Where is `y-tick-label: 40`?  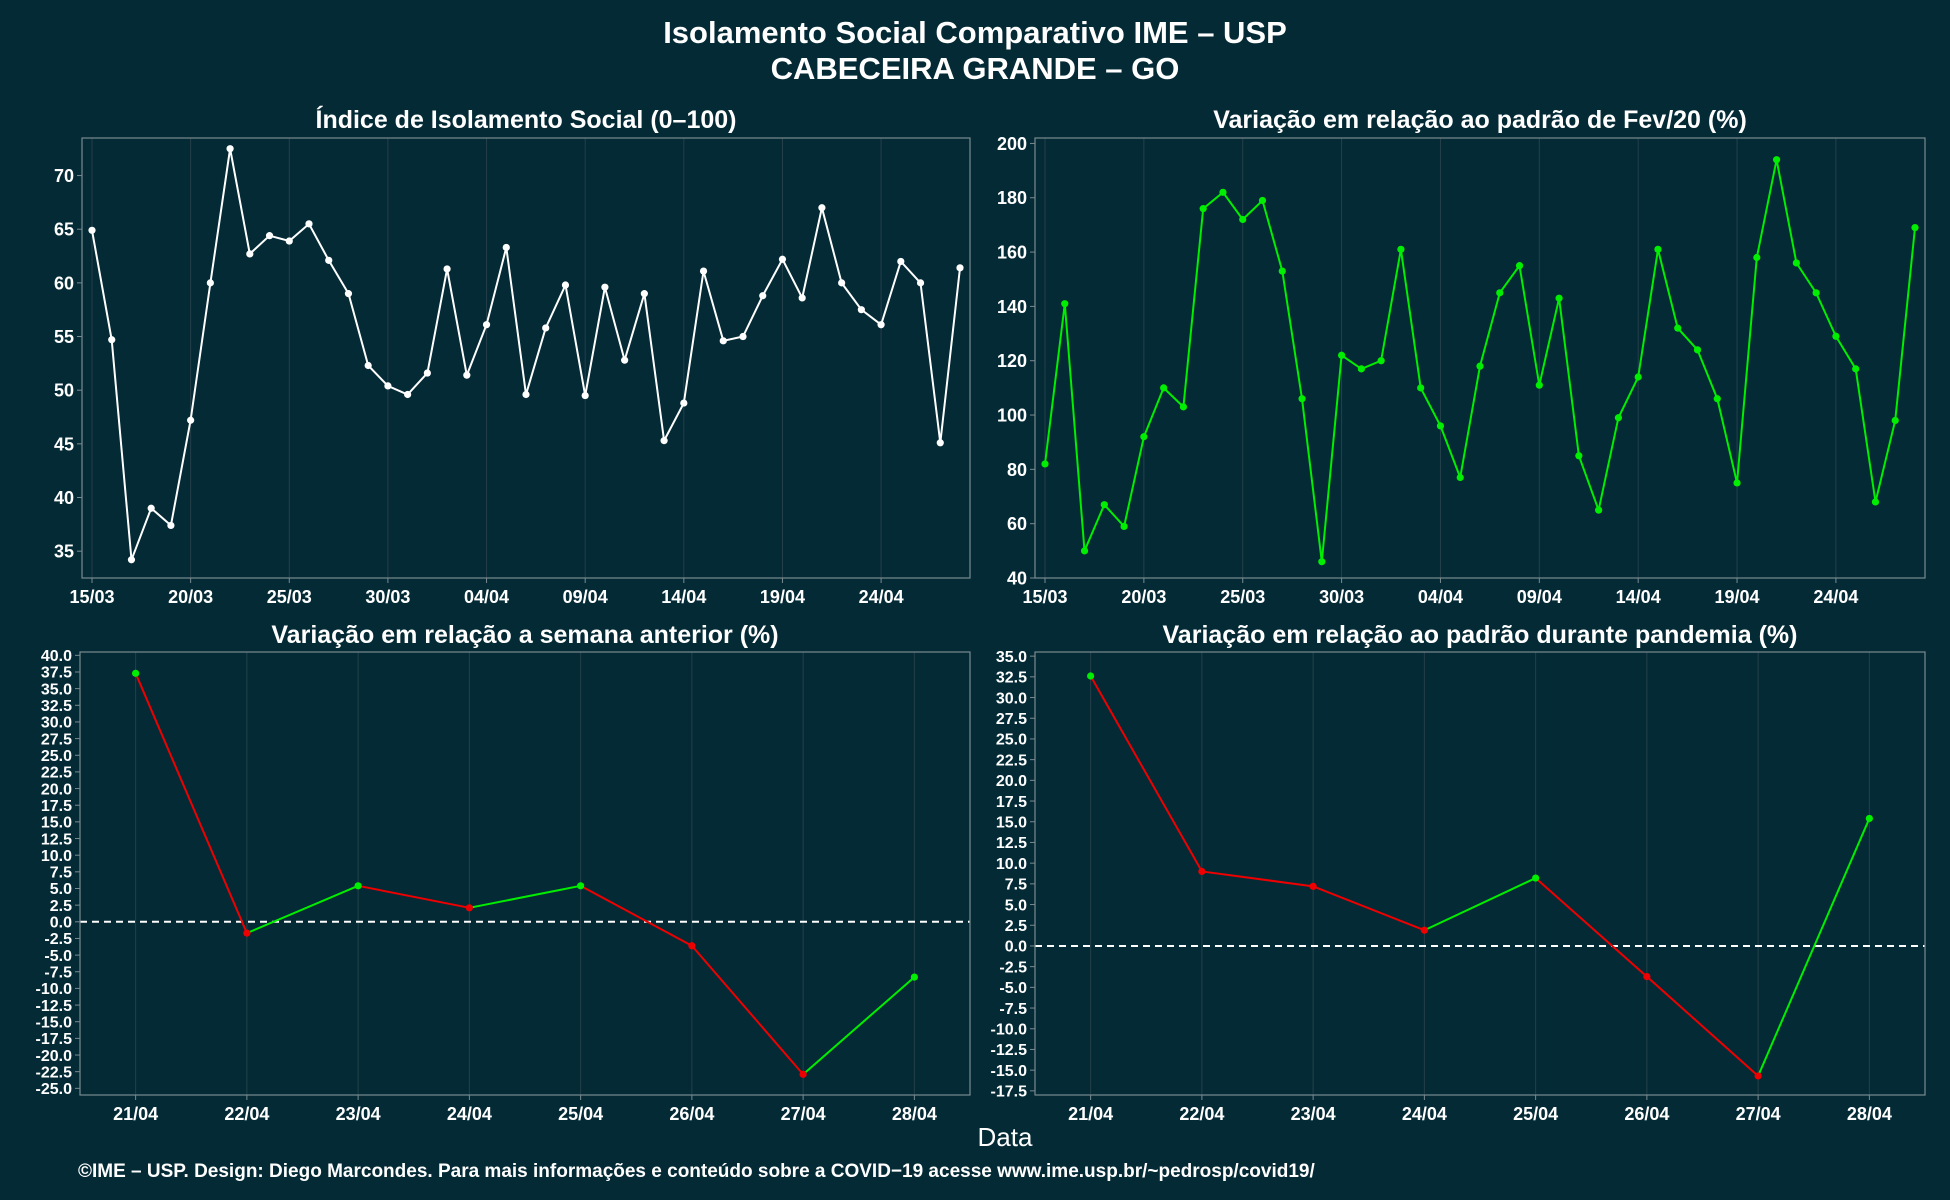 y-tick-label: 40 is located at coordinates (64, 498).